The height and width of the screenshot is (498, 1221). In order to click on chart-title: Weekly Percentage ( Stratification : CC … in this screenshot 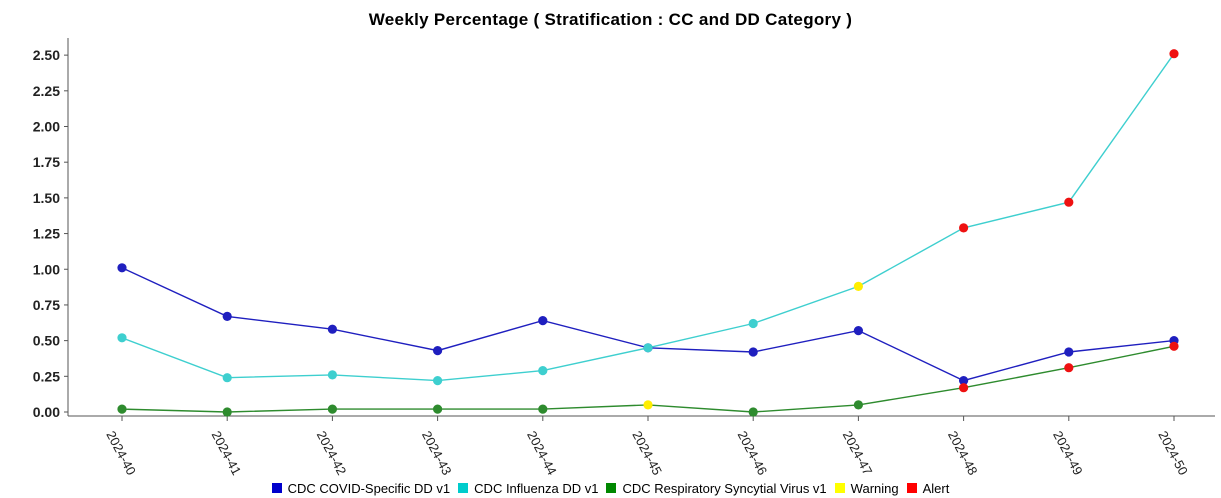, I will do `click(610, 19)`.